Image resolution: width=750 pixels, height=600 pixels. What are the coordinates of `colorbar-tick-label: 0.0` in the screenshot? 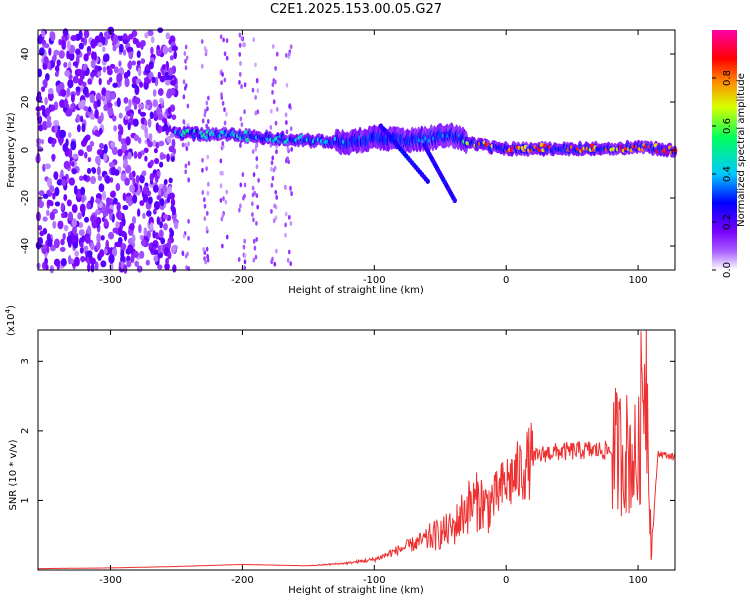 It's located at (727, 270).